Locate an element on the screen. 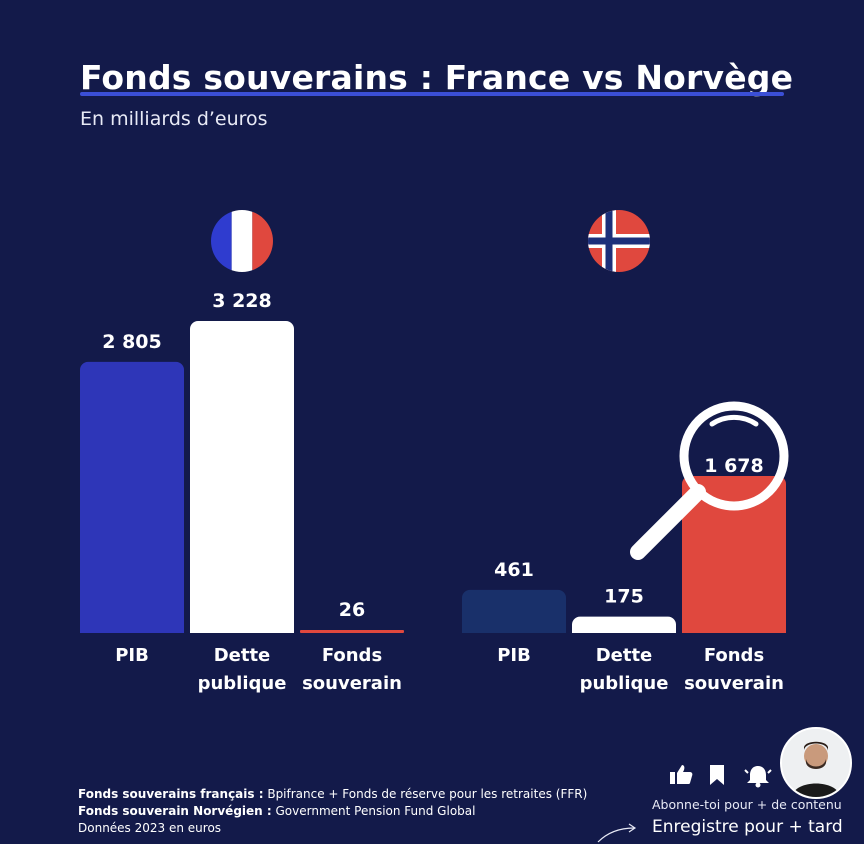 The height and width of the screenshot is (844, 864). value-label: 461 is located at coordinates (514, 570).